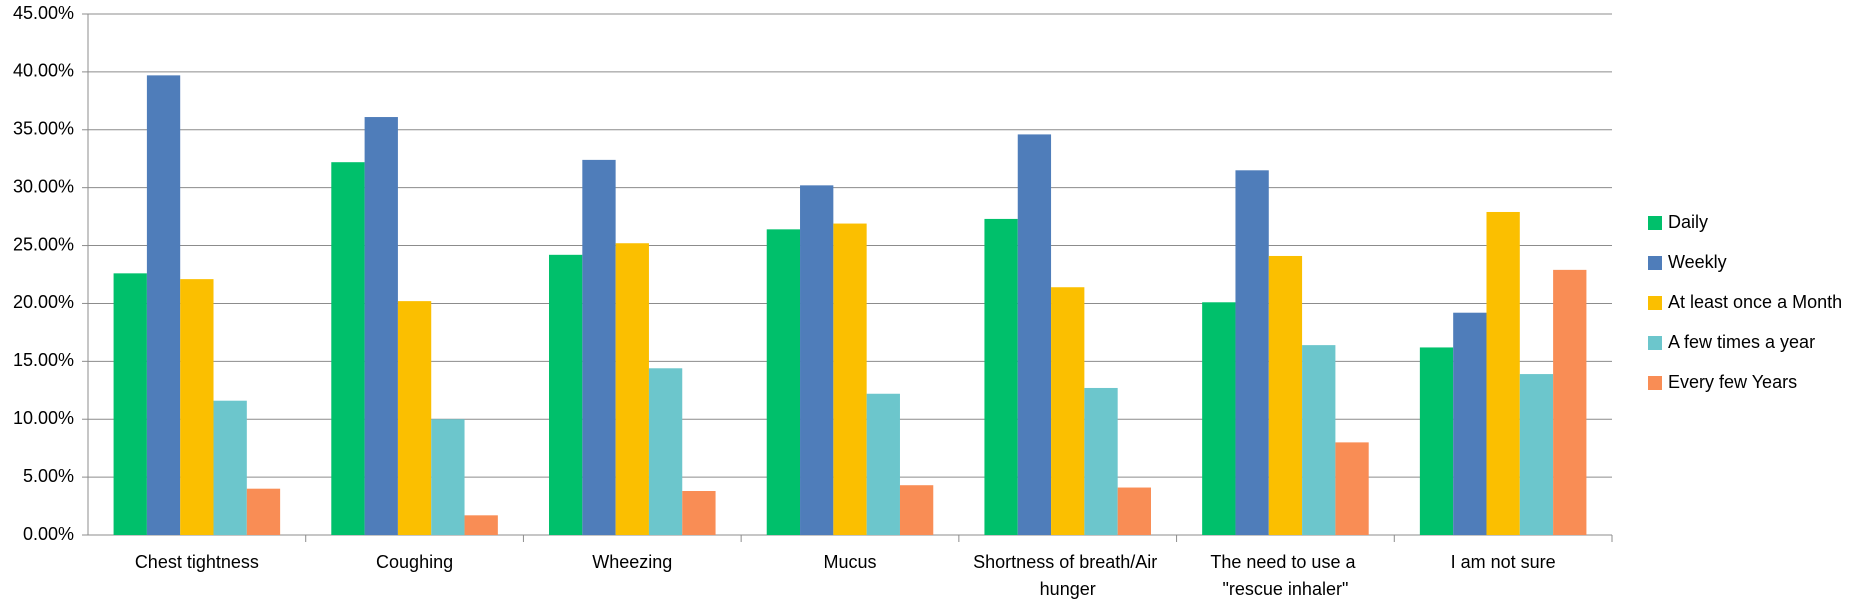  Describe the element at coordinates (48, 534) in the screenshot. I see `y-tick-label: 0.00%` at that location.